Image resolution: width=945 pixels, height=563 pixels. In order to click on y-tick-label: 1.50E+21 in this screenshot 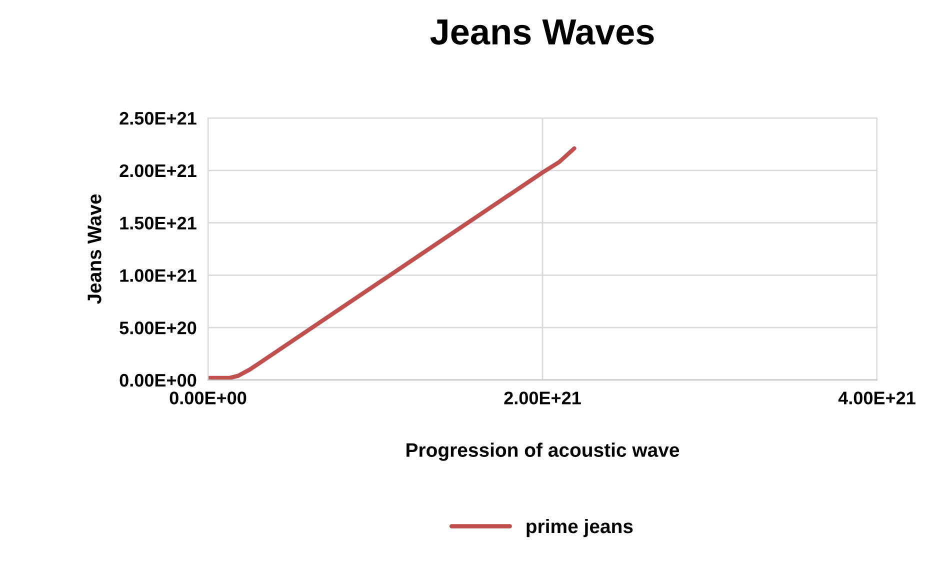, I will do `click(158, 223)`.